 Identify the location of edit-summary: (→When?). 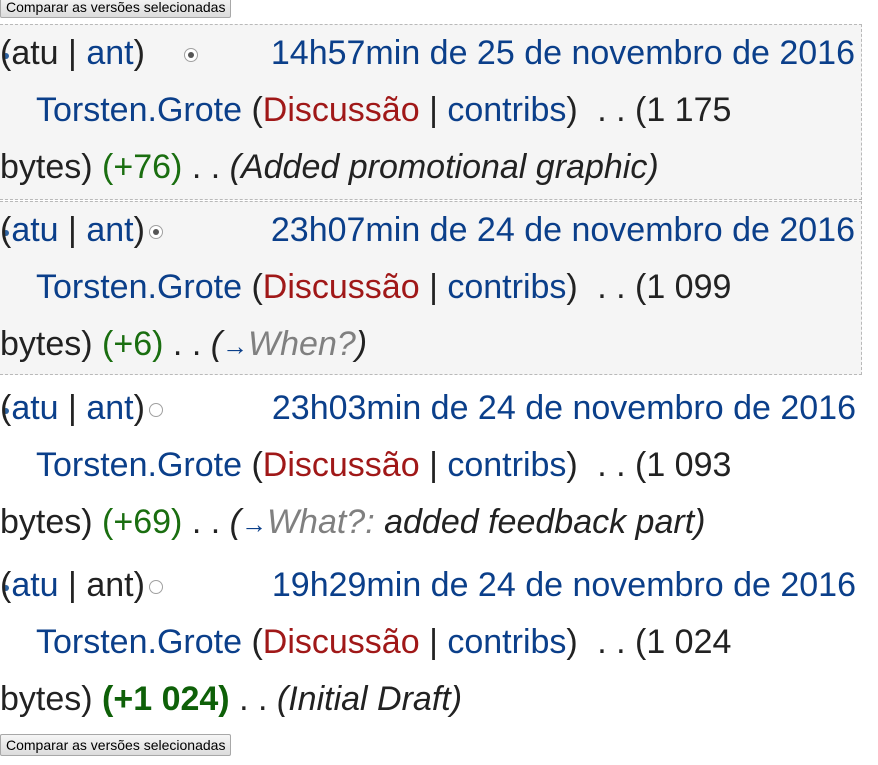
(289, 344).